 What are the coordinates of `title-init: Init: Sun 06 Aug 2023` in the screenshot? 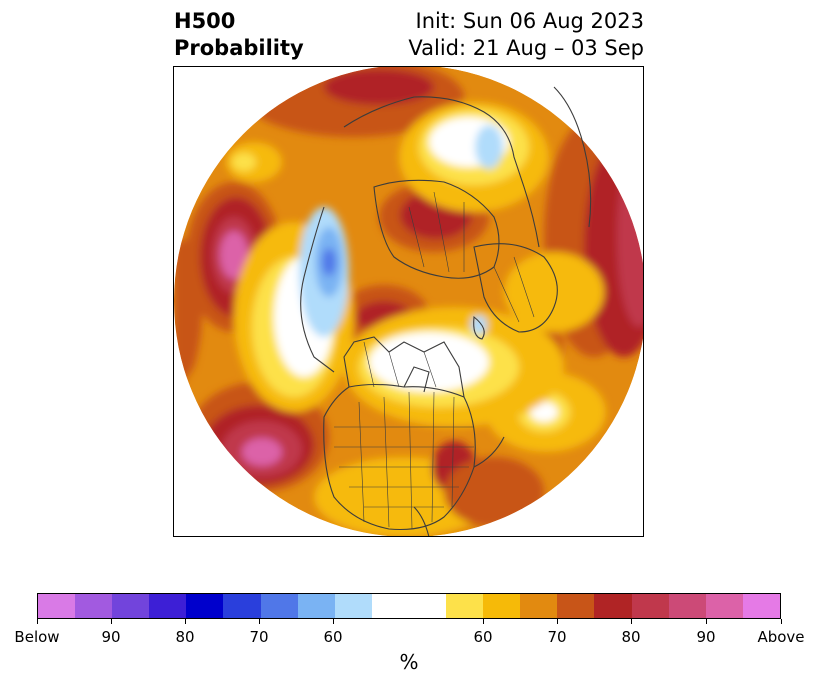 It's located at (529, 21).